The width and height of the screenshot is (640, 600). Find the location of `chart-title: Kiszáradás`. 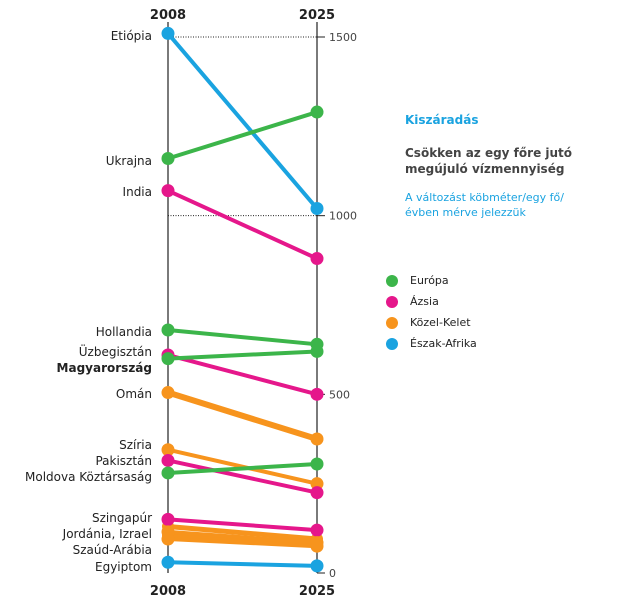

chart-title: Kiszáradás is located at coordinates (442, 120).